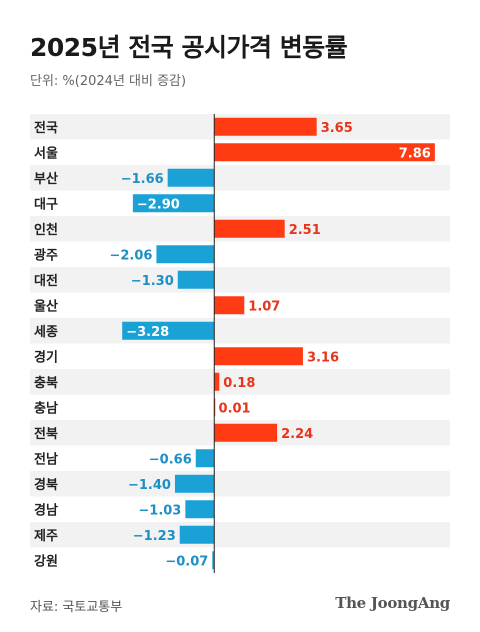  What do you see at coordinates (46, 434) in the screenshot?
I see `category-label: 전북` at bounding box center [46, 434].